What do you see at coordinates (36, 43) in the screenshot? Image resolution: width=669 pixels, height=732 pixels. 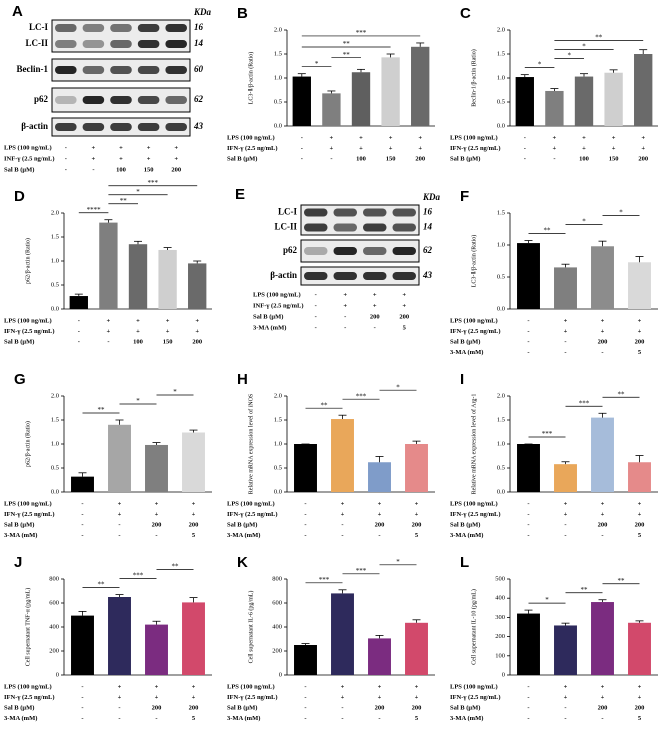 I see `blot-label: LC-II` at bounding box center [36, 43].